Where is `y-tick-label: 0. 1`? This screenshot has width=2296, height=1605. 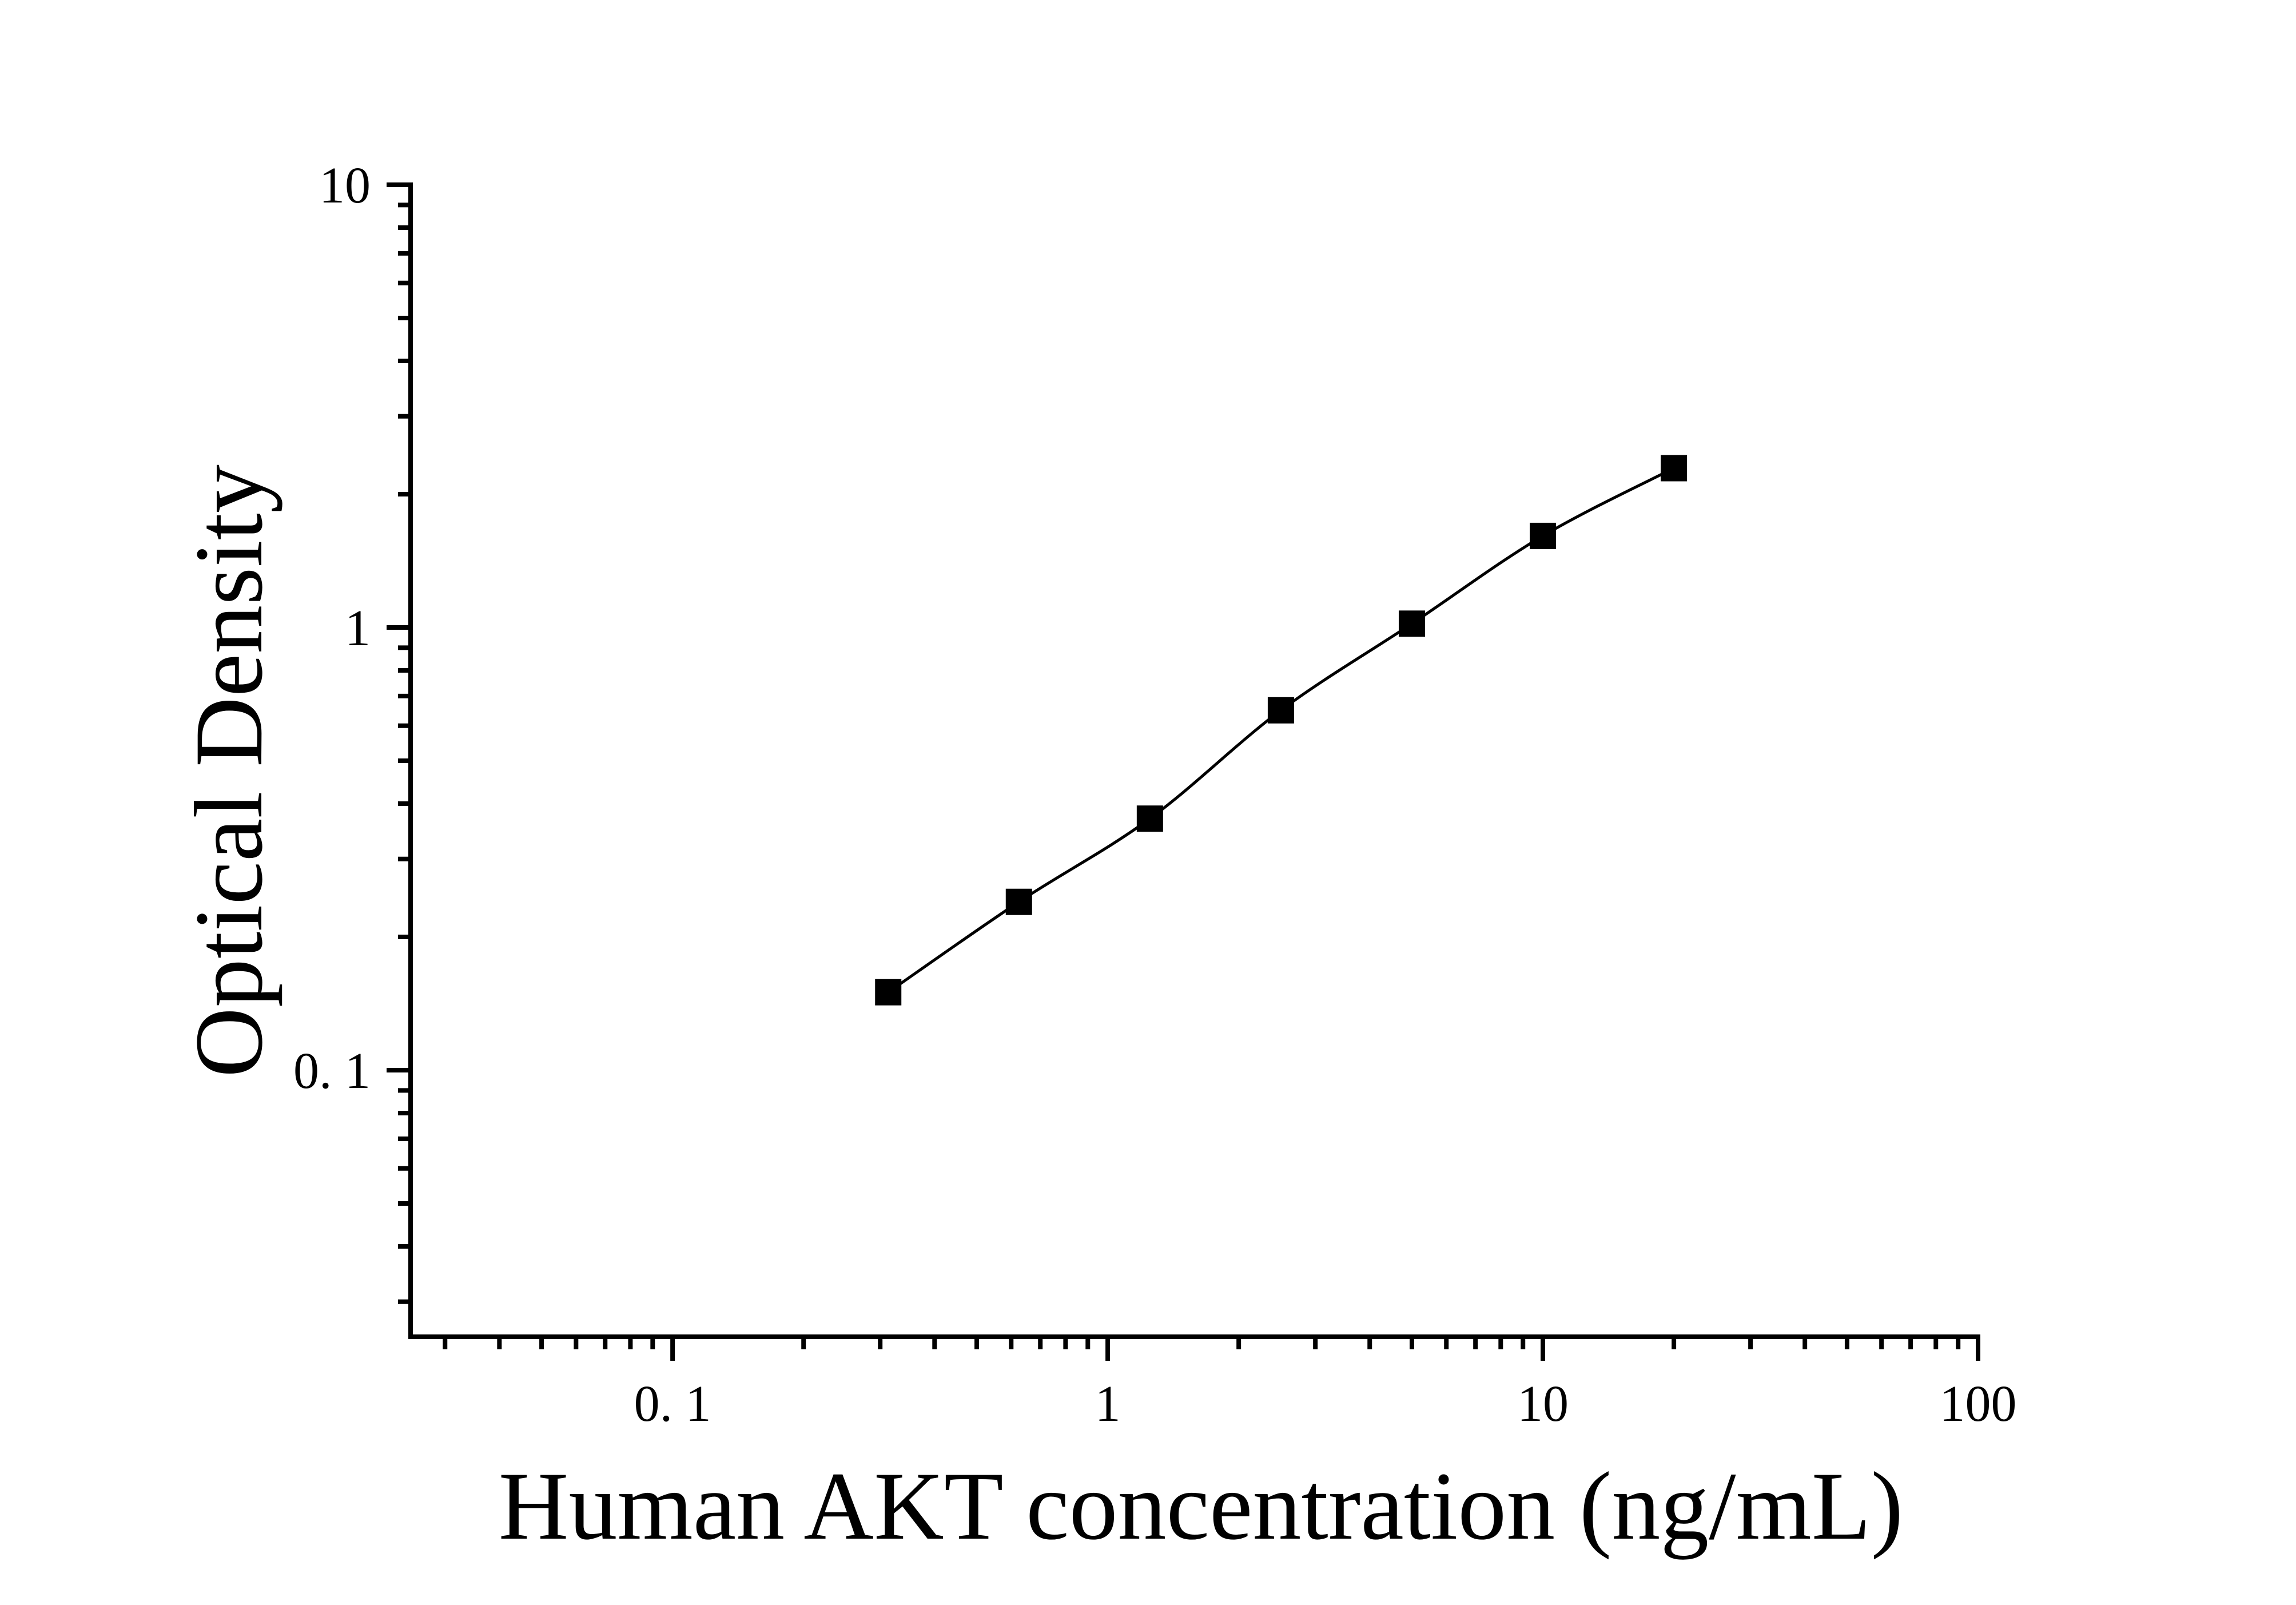
y-tick-label: 0. 1 is located at coordinates (332, 1071).